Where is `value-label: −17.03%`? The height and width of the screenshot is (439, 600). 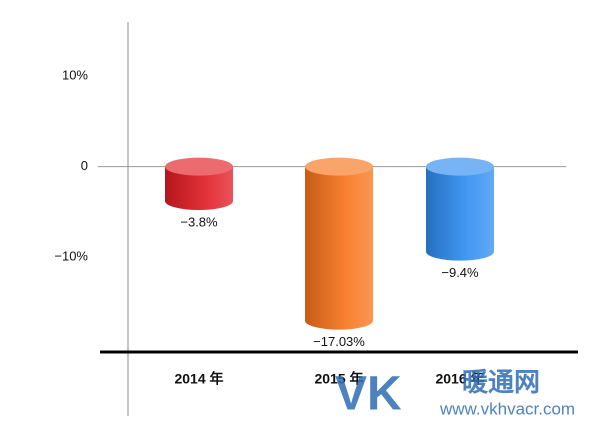
value-label: −17.03% is located at coordinates (339, 341).